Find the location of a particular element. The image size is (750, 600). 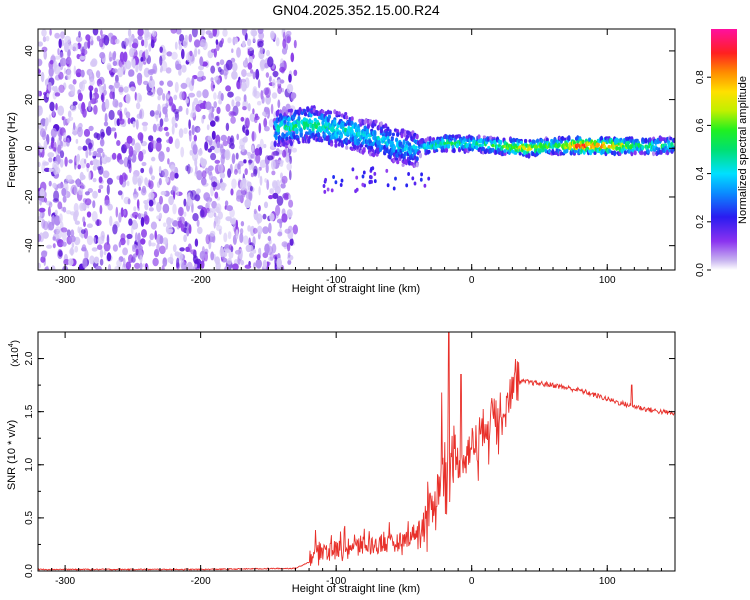

y-tick-label: 40 is located at coordinates (29, 51).